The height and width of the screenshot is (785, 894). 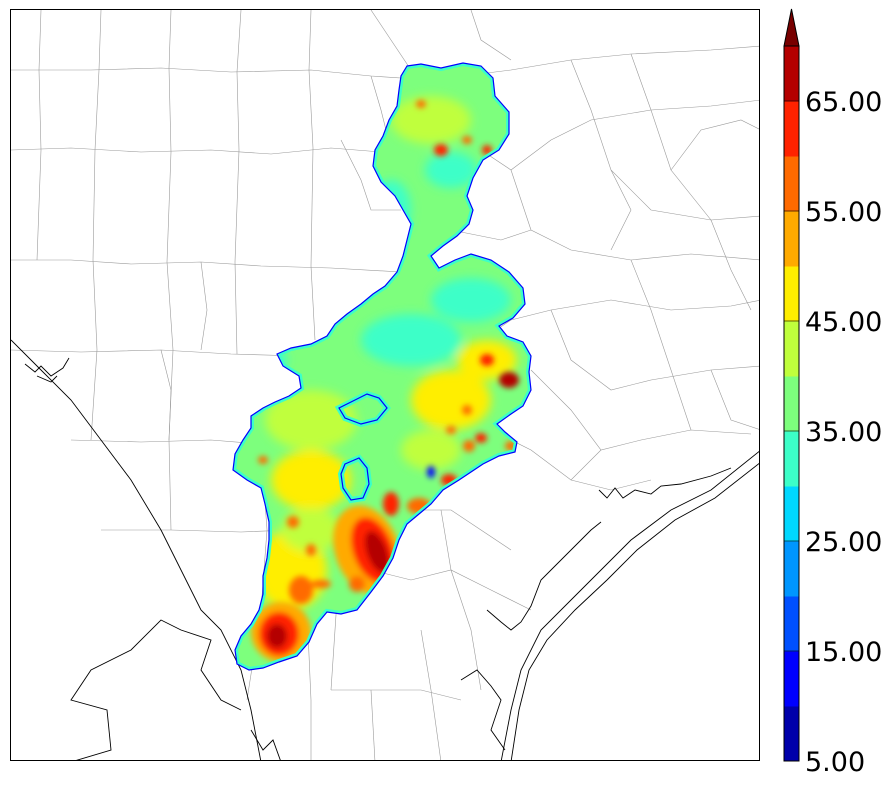 I want to click on colorbar-tick-label: 55.00, so click(x=843, y=212).